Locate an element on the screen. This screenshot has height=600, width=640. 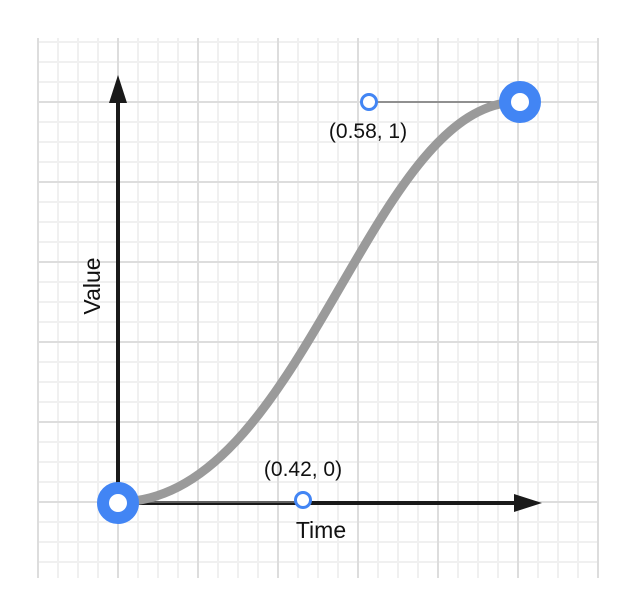
start-point is located at coordinates (118, 503).